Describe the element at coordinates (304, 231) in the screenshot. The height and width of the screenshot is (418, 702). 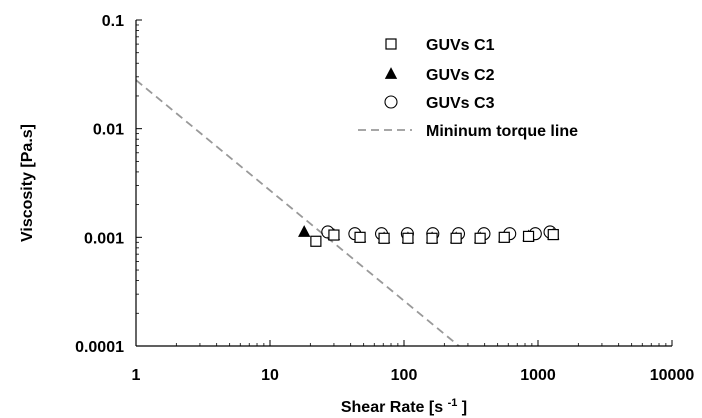
I see `guvs-c2-point` at that location.